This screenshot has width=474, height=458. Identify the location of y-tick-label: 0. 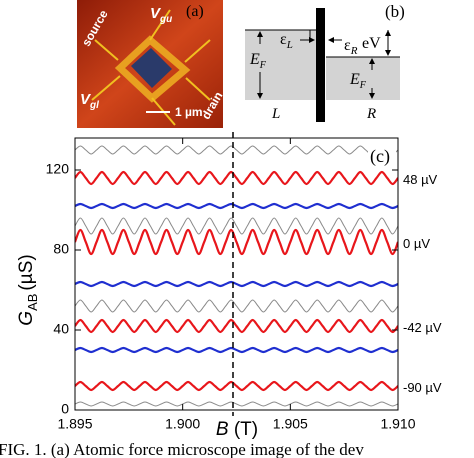
(65, 409).